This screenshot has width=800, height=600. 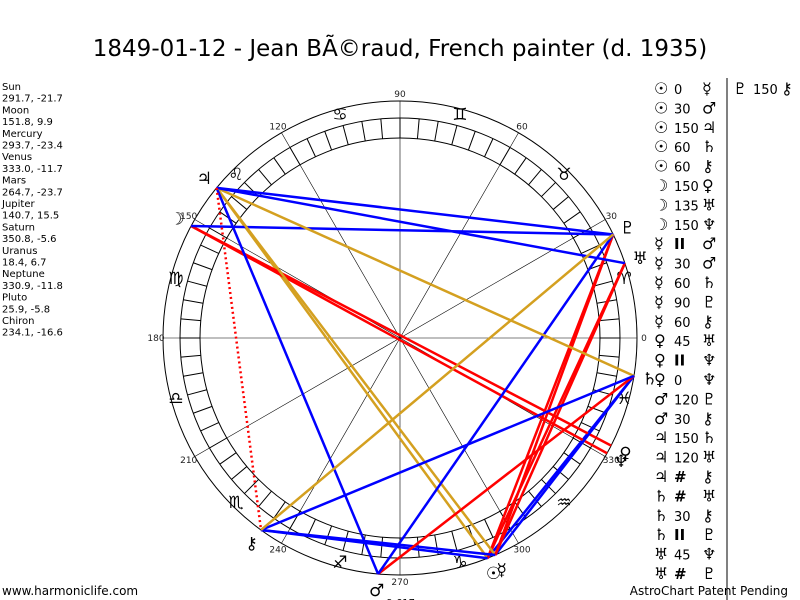 I want to click on sign-glyph: ♌, so click(x=235, y=175).